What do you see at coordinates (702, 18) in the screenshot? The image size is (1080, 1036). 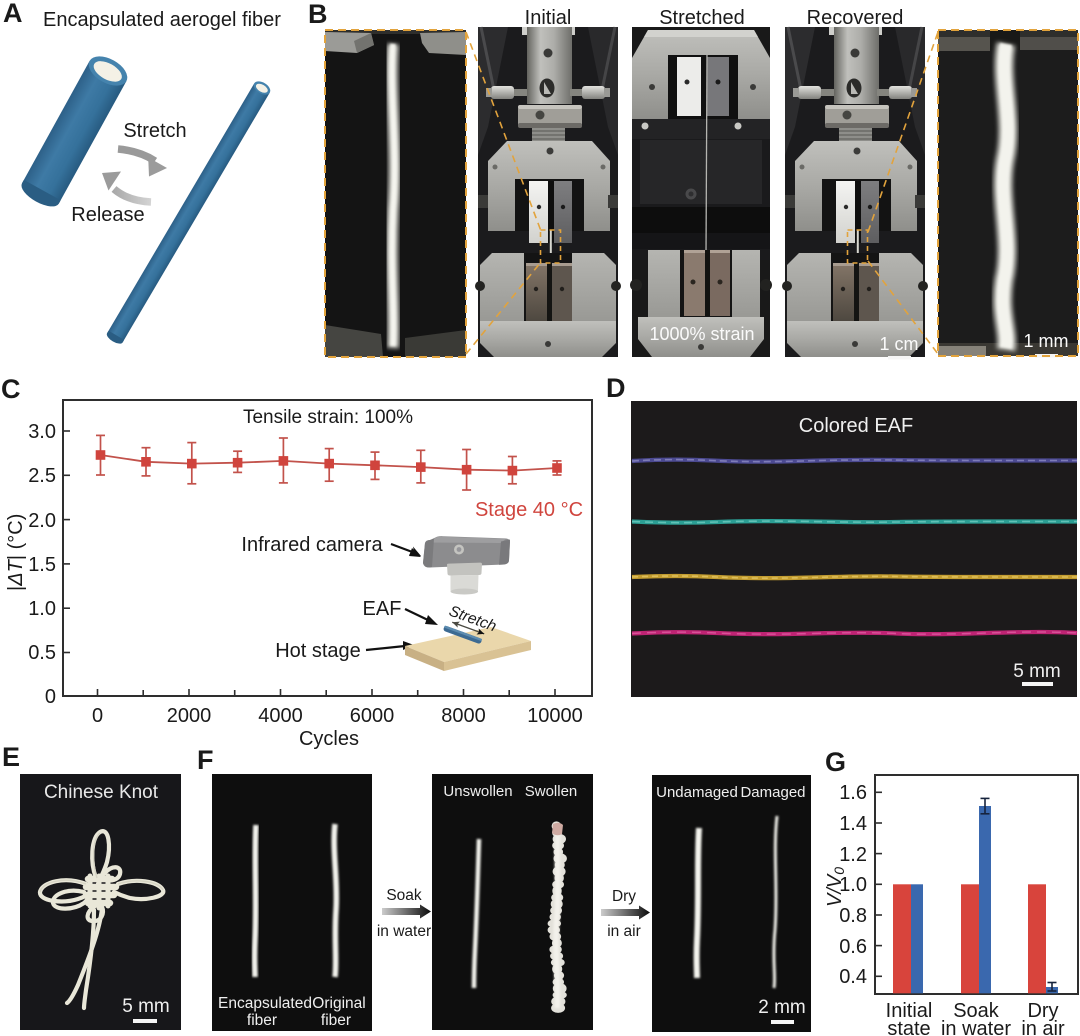 I see `svg-text: Stretched` at bounding box center [702, 18].